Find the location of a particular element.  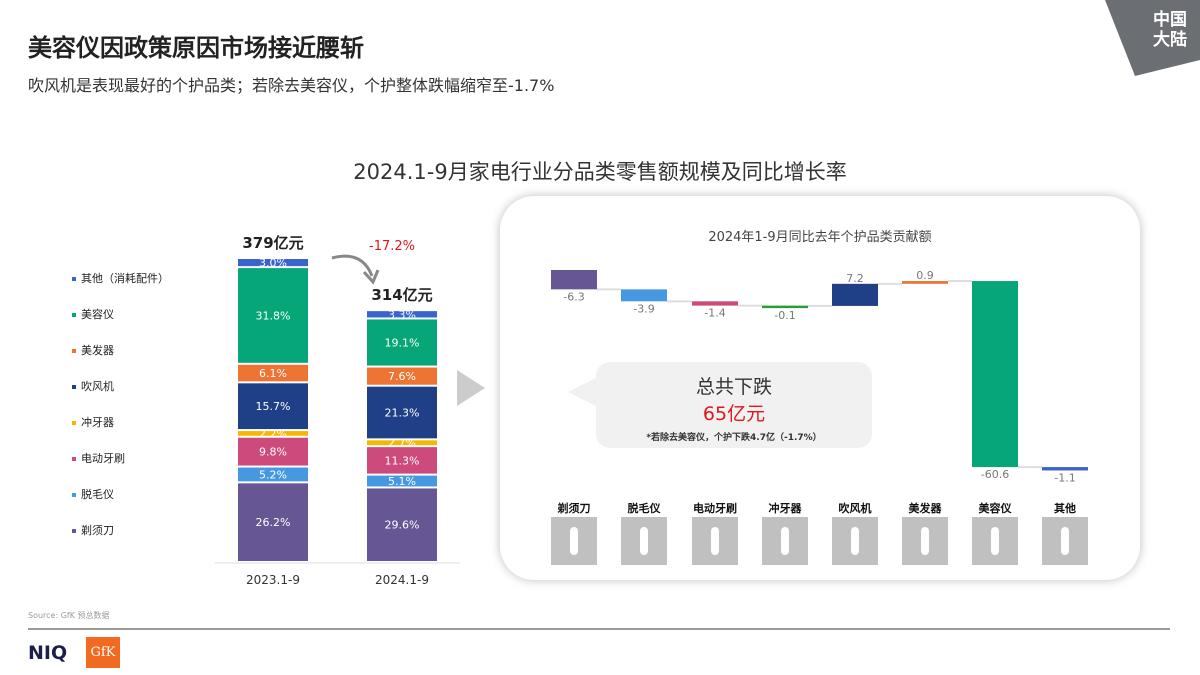

callout-note: *若除去美容仪，个护下跌4.7亿（-1.7%） is located at coordinates (734, 438).